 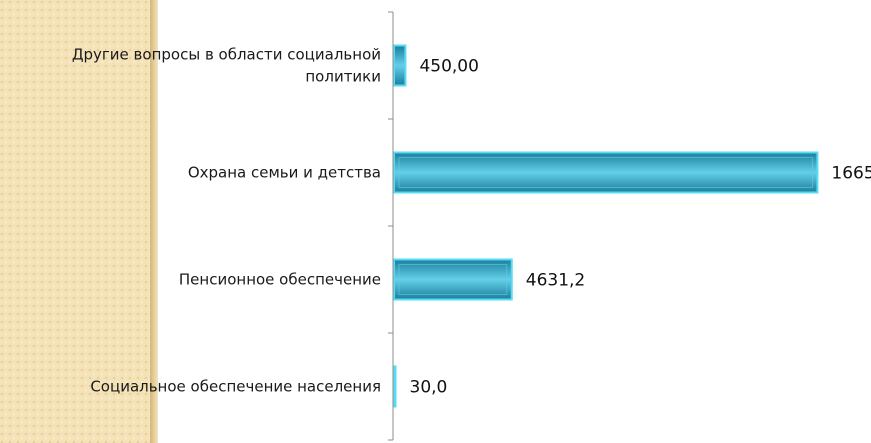 I want to click on category-label: Другие вопросы в области социальной, so click(x=226, y=55).